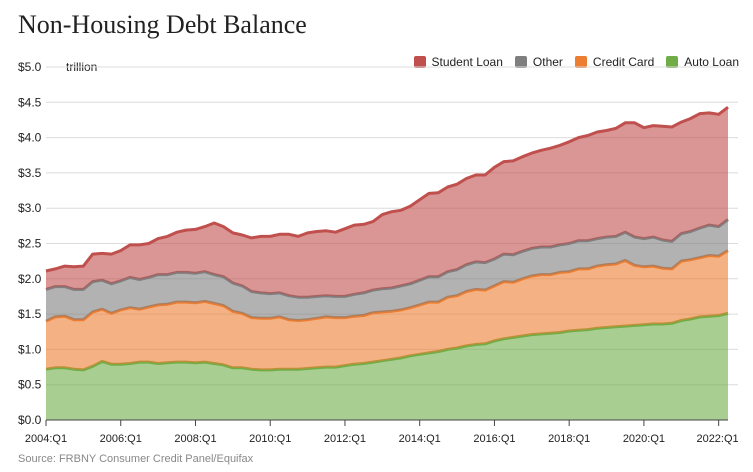 This screenshot has height=472, width=753. I want to click on y-tick-label: $3.5, so click(30, 173).